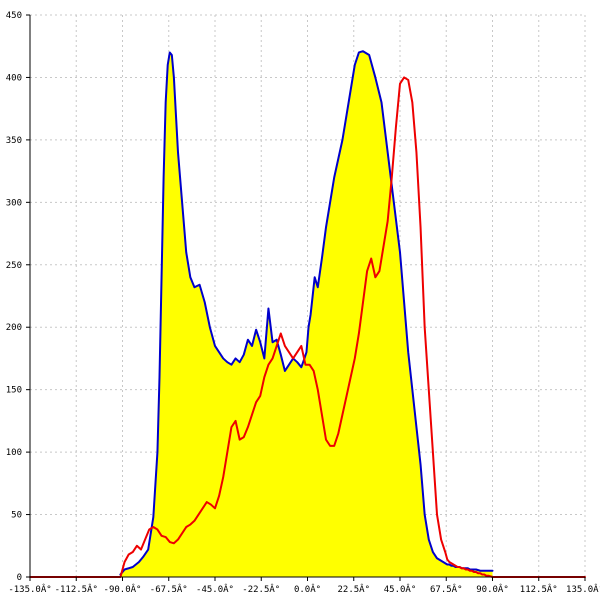  I want to click on y-tick-label-7: 350, so click(14, 141).